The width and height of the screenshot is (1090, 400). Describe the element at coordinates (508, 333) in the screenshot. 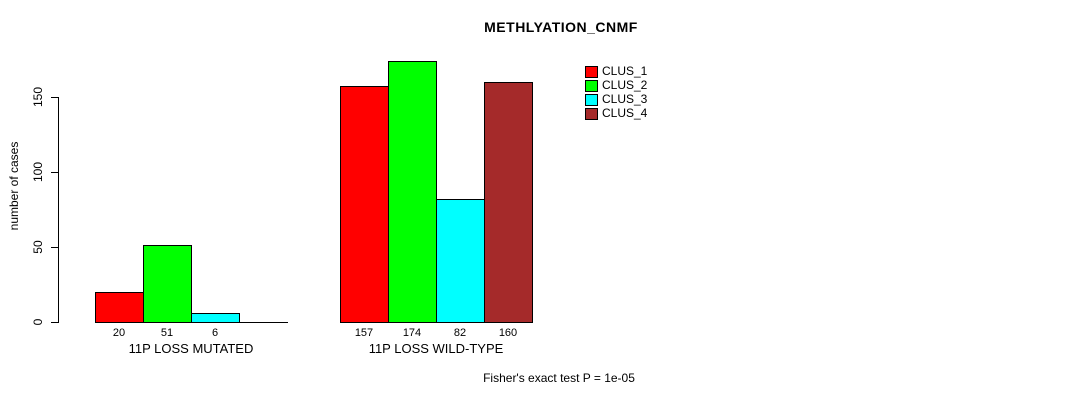

I see `bar-value-label: 160` at that location.